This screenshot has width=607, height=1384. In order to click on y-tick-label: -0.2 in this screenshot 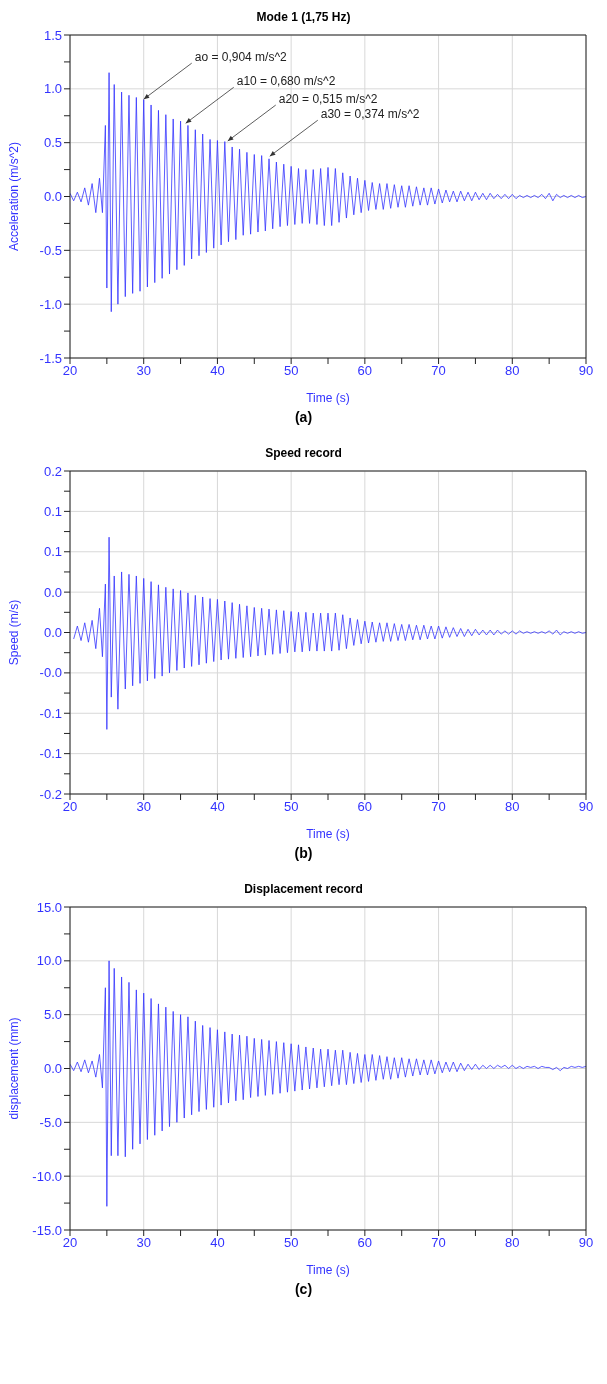, I will do `click(50, 794)`.